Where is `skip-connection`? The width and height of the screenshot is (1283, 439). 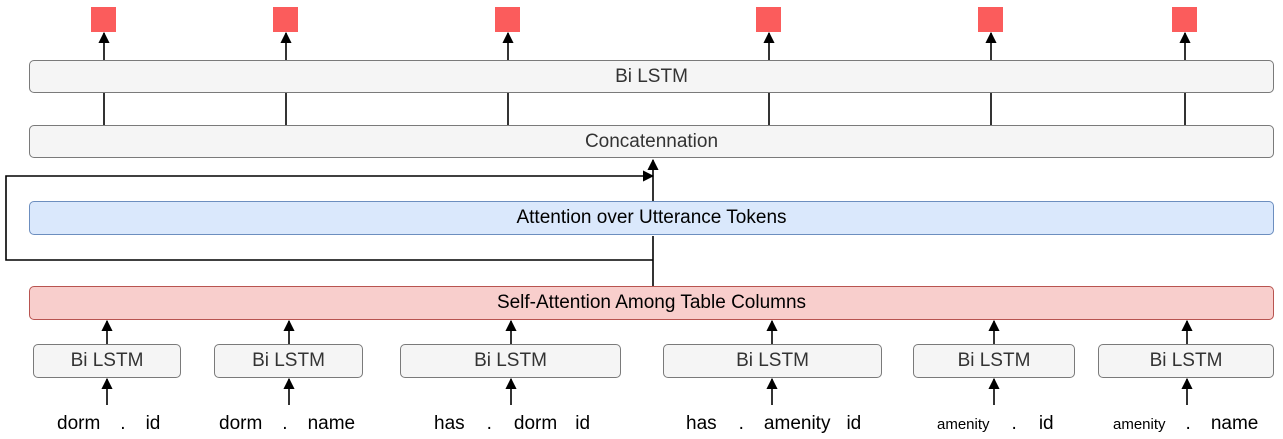 skip-connection is located at coordinates (330, 215).